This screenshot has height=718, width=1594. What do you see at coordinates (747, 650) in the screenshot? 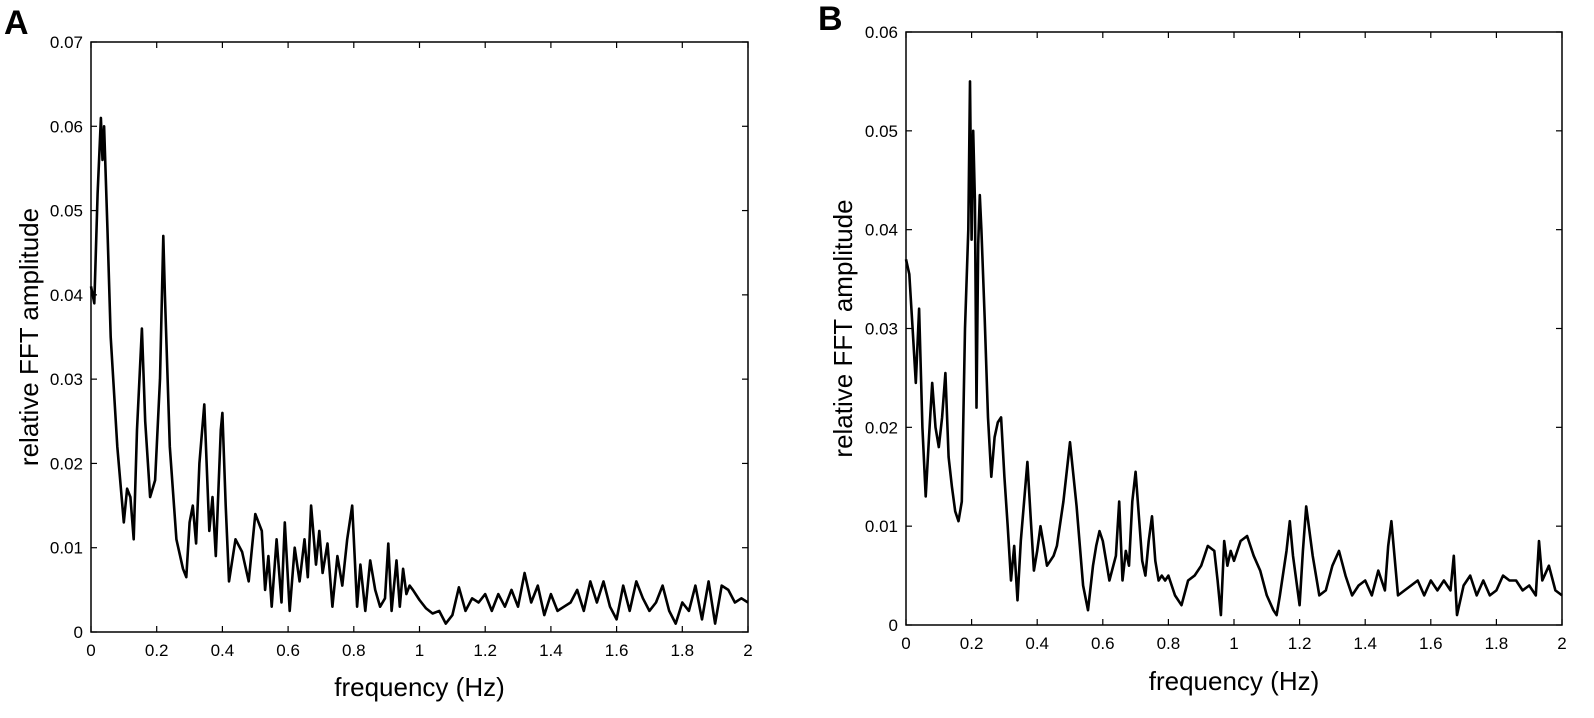
I see `panel-a-xtick-label: 2` at bounding box center [747, 650].